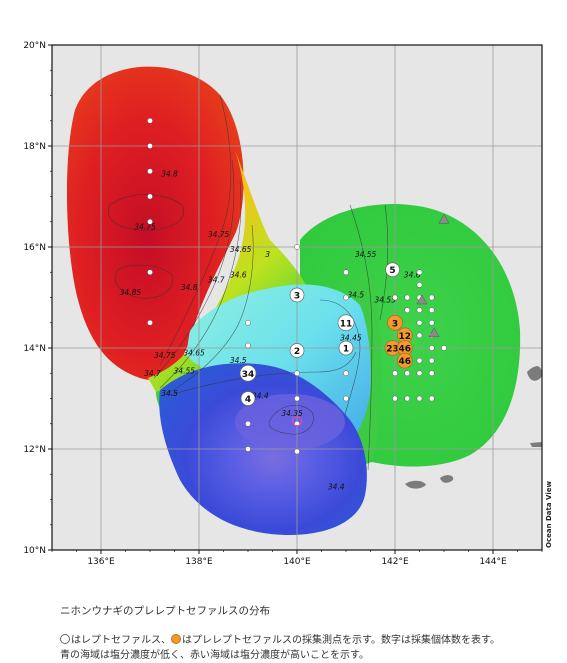 Image resolution: width=567 pixels, height=663 pixels. I want to click on leptocephalus-count-label: 5, so click(392, 271).